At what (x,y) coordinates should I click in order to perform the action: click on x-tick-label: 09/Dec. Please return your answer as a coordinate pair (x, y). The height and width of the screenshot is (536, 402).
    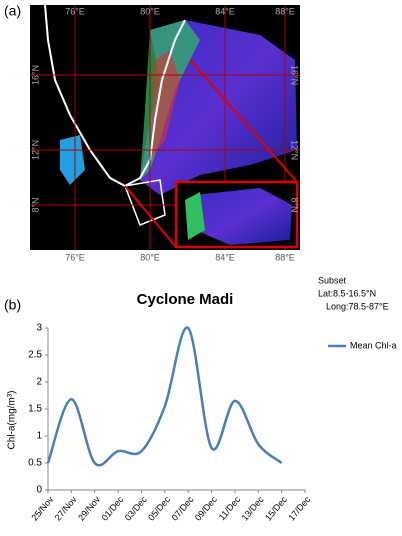
    Looking at the image, I should click on (206, 508).